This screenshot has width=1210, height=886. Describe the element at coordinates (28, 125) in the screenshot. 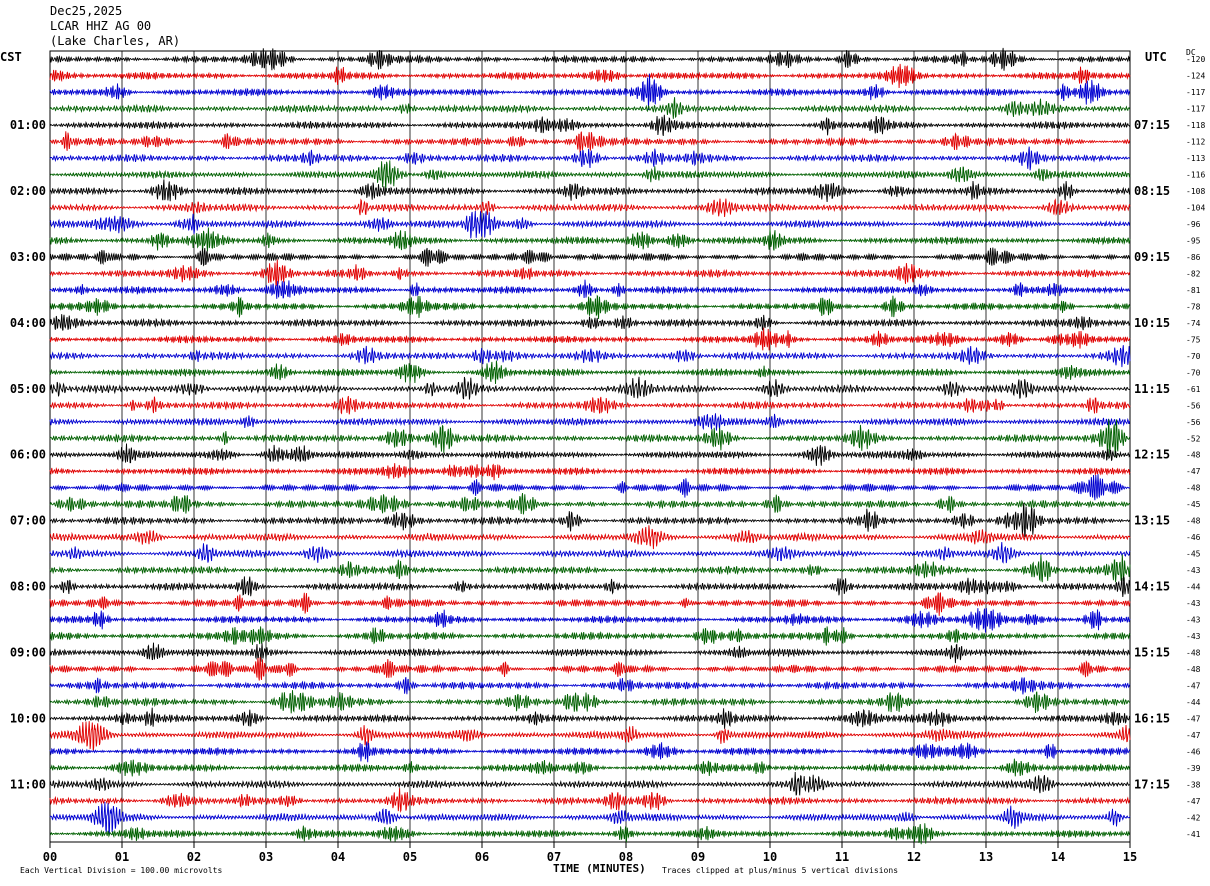

I see `cst-hour-label: 01:00` at that location.